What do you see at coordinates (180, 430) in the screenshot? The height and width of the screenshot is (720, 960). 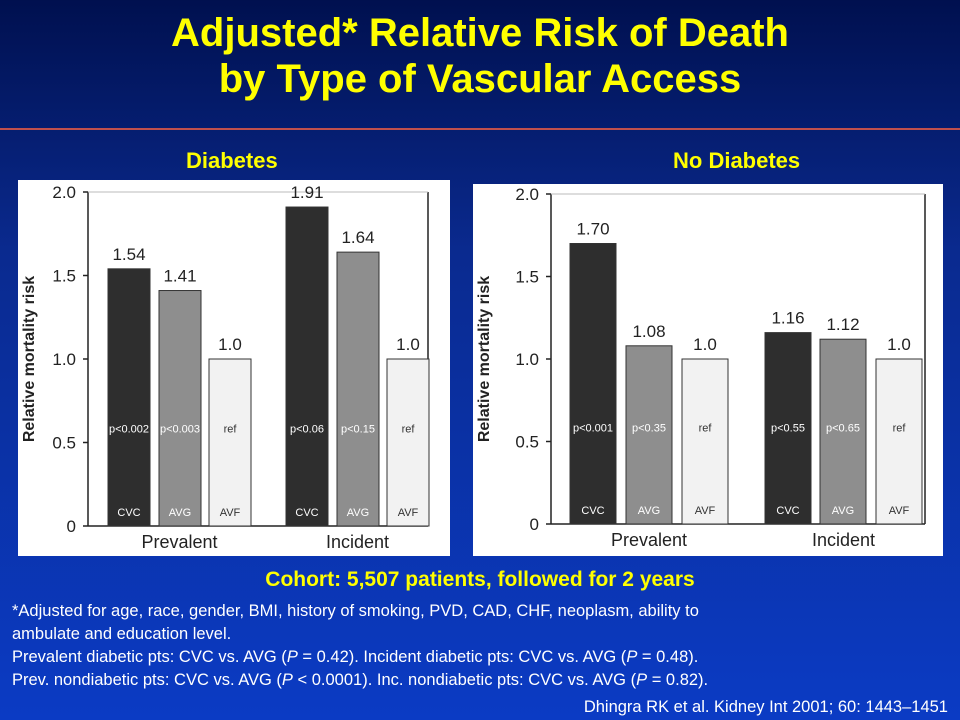 I see `bar-p-value-label: p<0.003` at bounding box center [180, 430].